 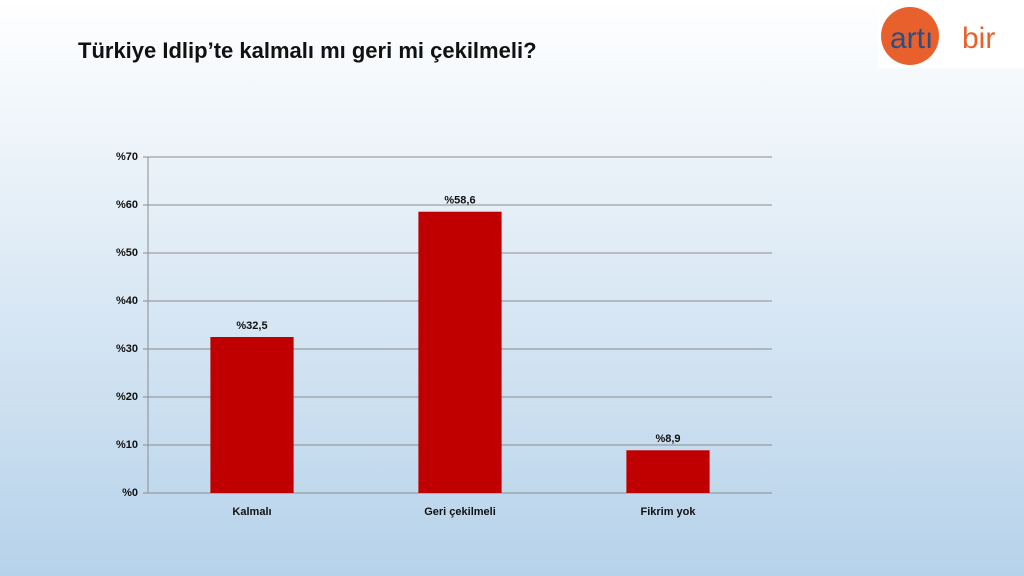 What do you see at coordinates (667, 439) in the screenshot?
I see `value-label: %8,9` at bounding box center [667, 439].